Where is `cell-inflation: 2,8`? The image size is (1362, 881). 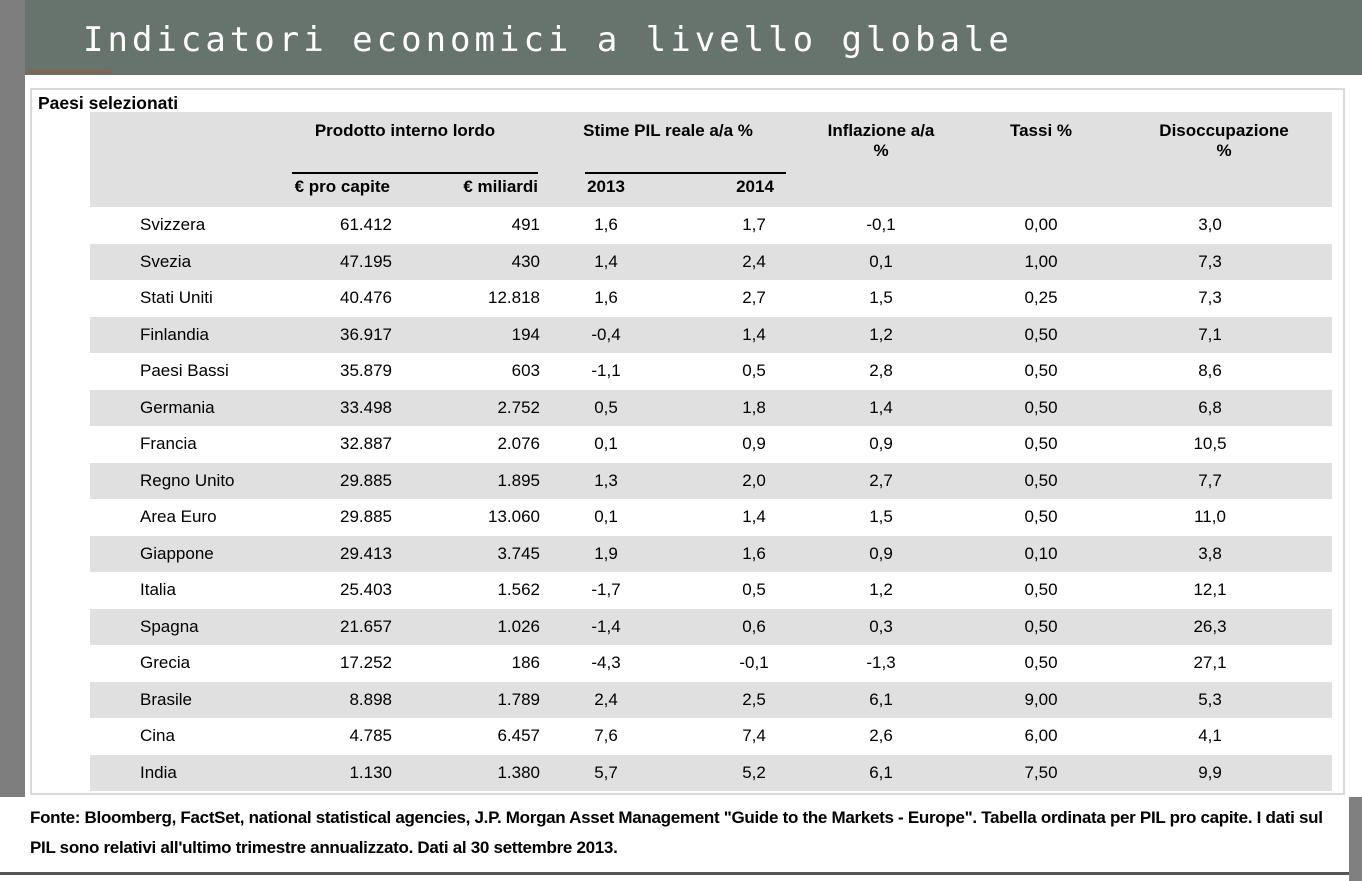 cell-inflation: 2,8 is located at coordinates (881, 371).